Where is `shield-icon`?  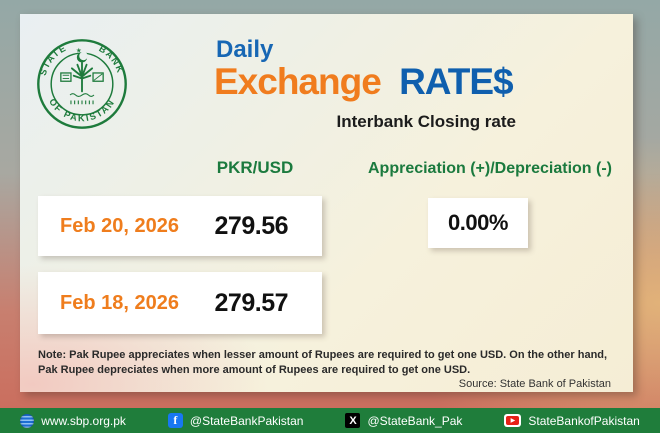
shield-icon is located at coordinates (98, 77).